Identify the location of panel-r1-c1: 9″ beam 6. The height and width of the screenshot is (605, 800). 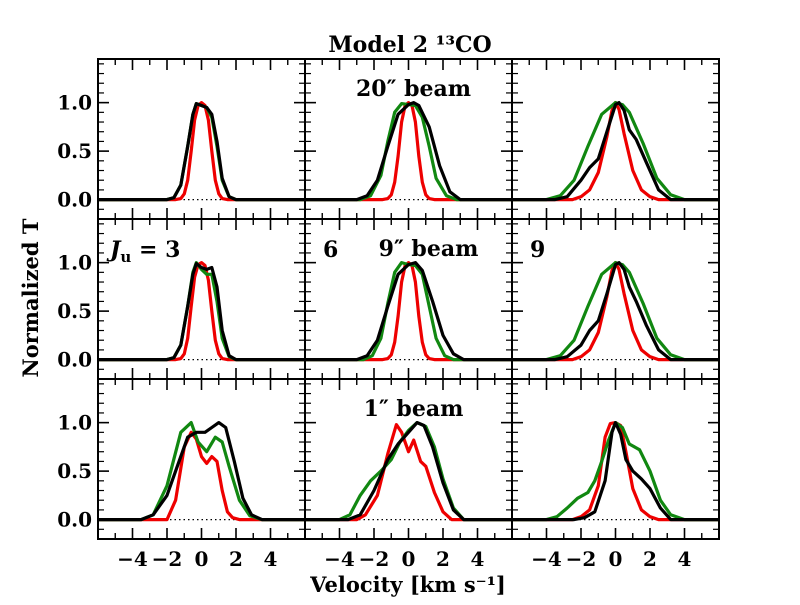
(408, 299).